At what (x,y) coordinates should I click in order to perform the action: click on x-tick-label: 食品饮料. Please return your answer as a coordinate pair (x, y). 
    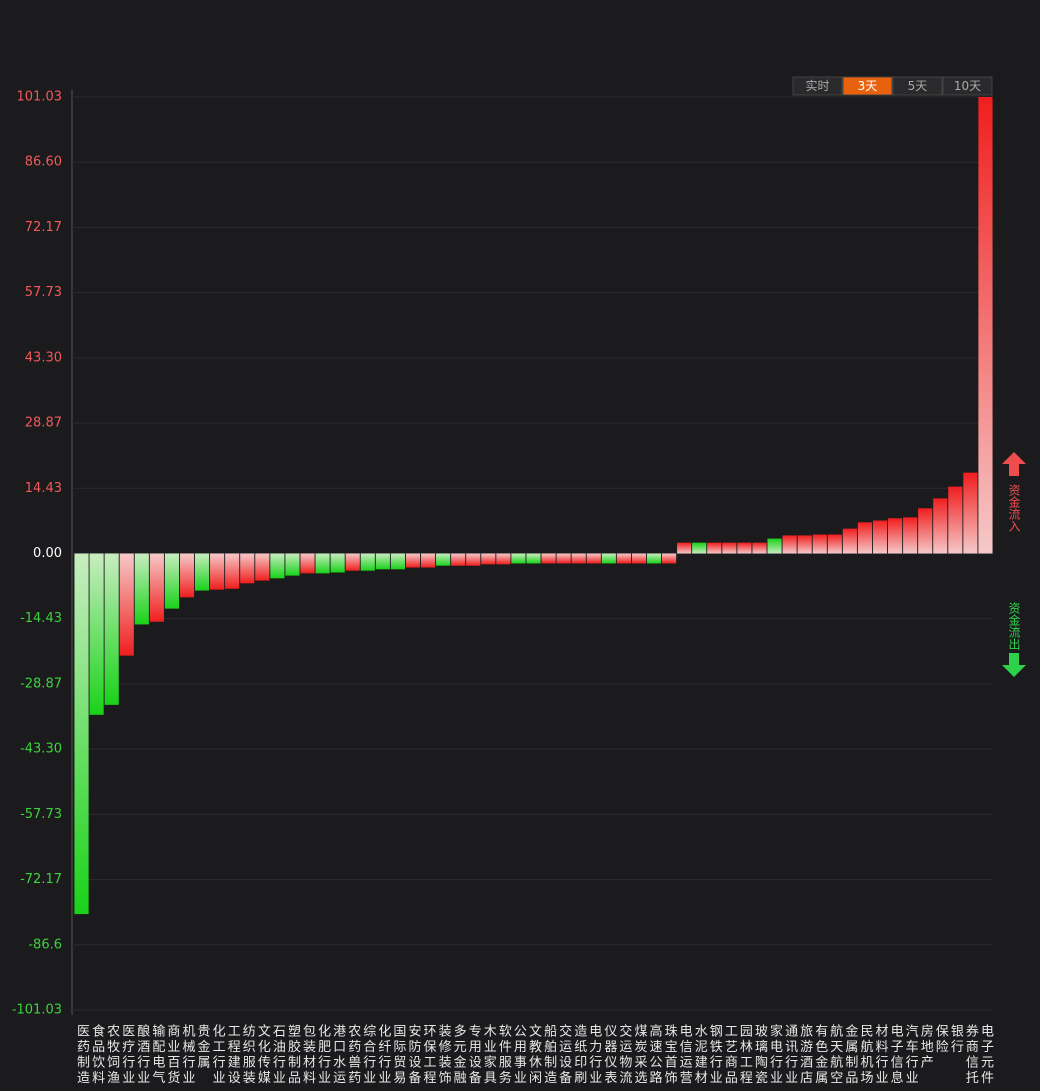
    Looking at the image, I should click on (97, 1054).